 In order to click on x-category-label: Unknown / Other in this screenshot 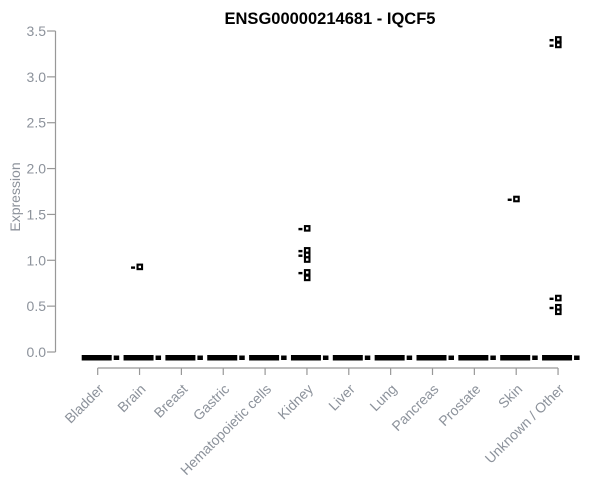, I will do `click(525, 424)`.